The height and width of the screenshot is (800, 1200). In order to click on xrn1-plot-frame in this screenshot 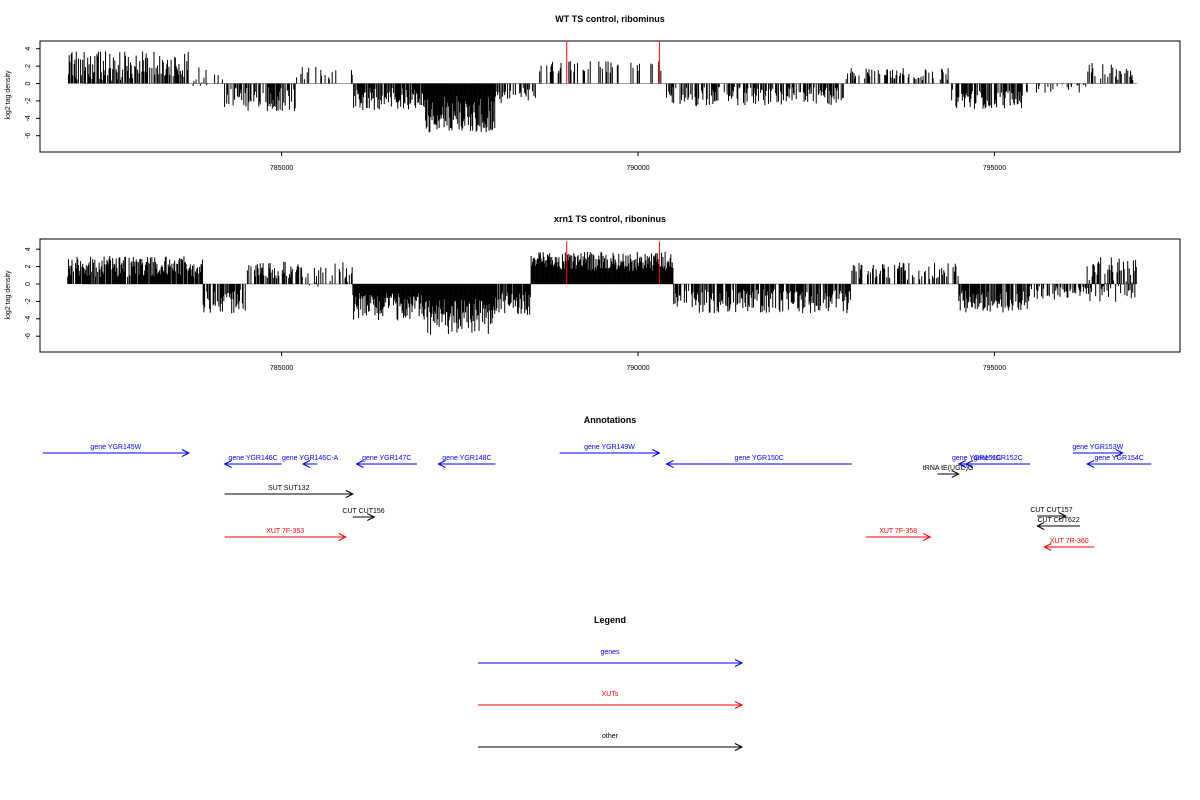, I will do `click(610, 295)`.